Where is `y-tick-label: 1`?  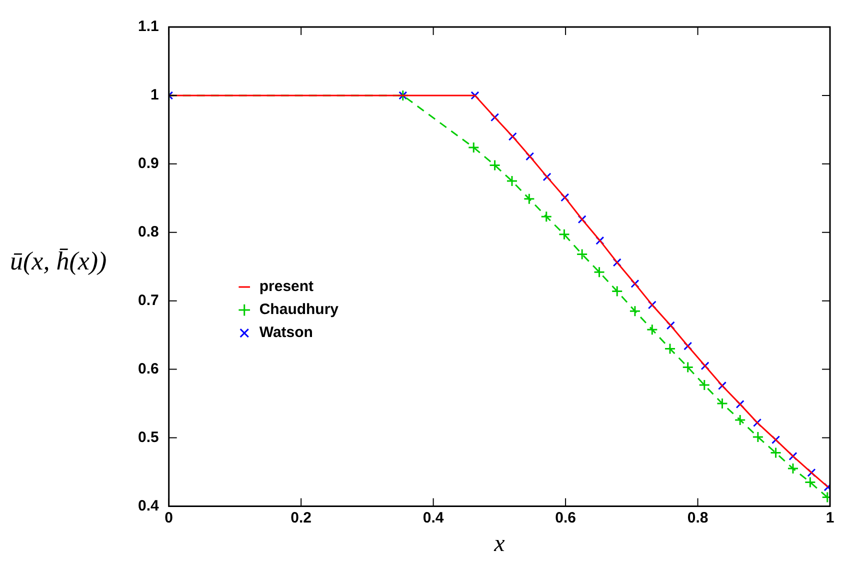
y-tick-label: 1 is located at coordinates (154, 95).